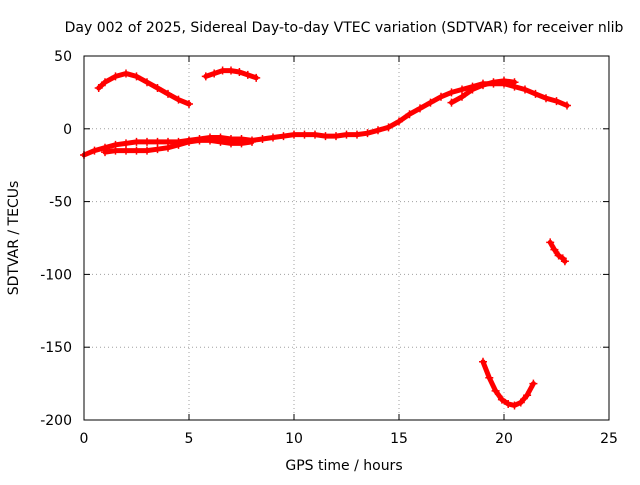  I want to click on y-tick-label: -200, so click(56, 421).